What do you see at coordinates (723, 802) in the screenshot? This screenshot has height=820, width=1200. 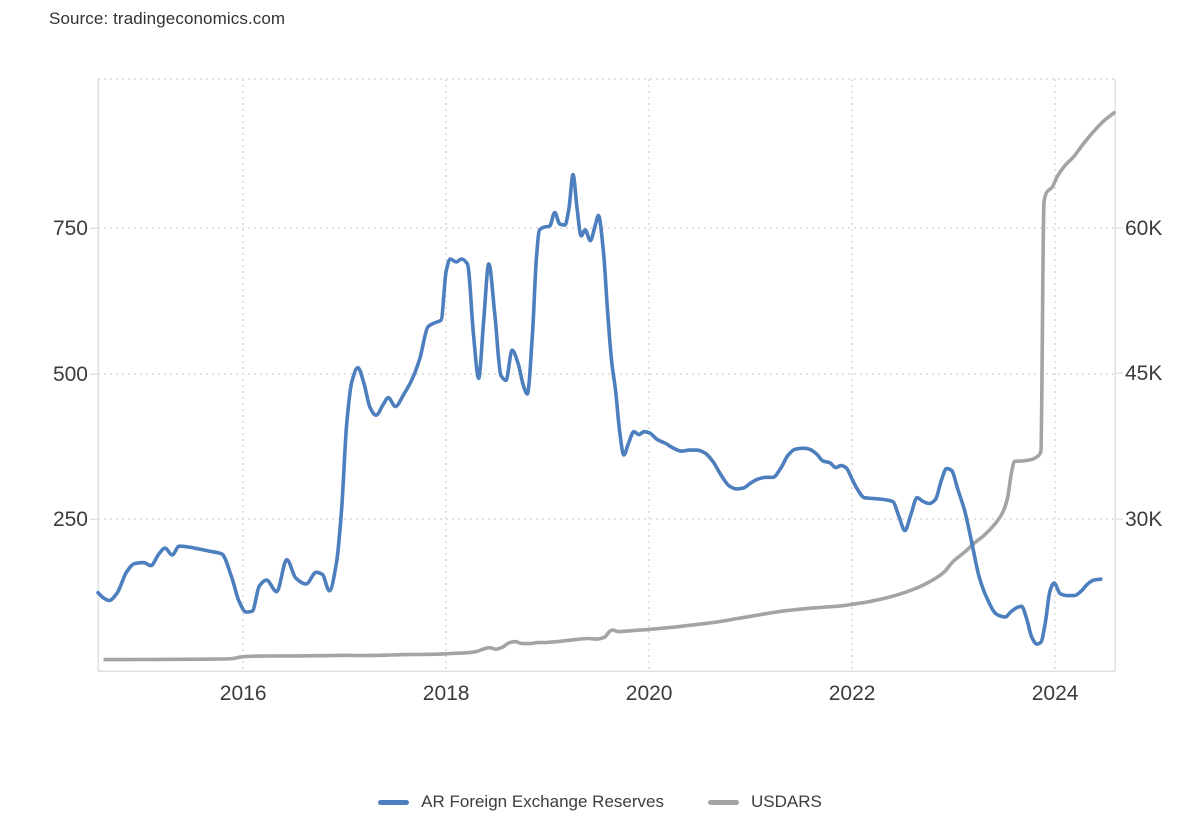 I see `legend-swatch-usdars-icon` at bounding box center [723, 802].